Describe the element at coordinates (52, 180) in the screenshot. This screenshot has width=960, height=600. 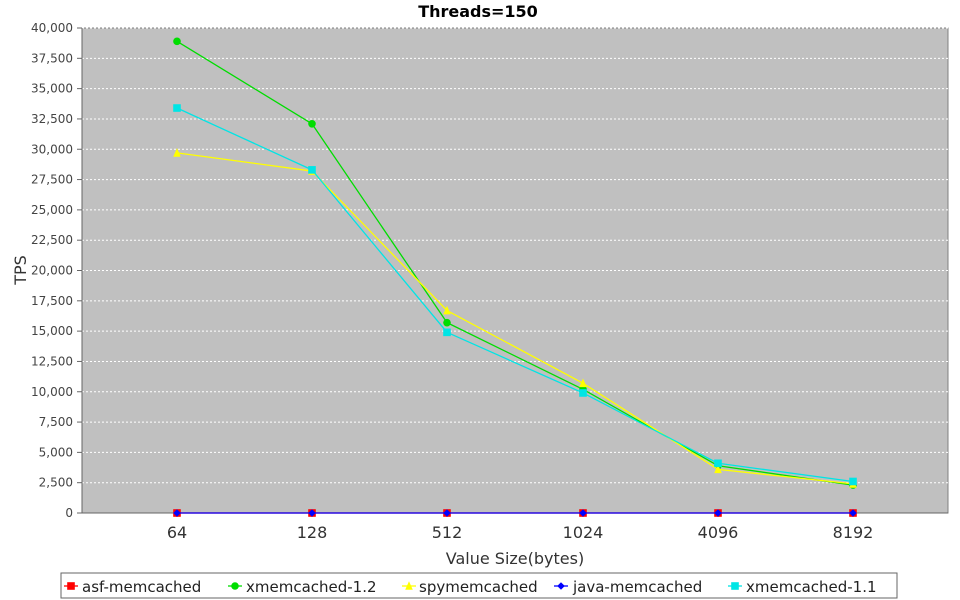
I see `y-tick-label: 27,500` at that location.